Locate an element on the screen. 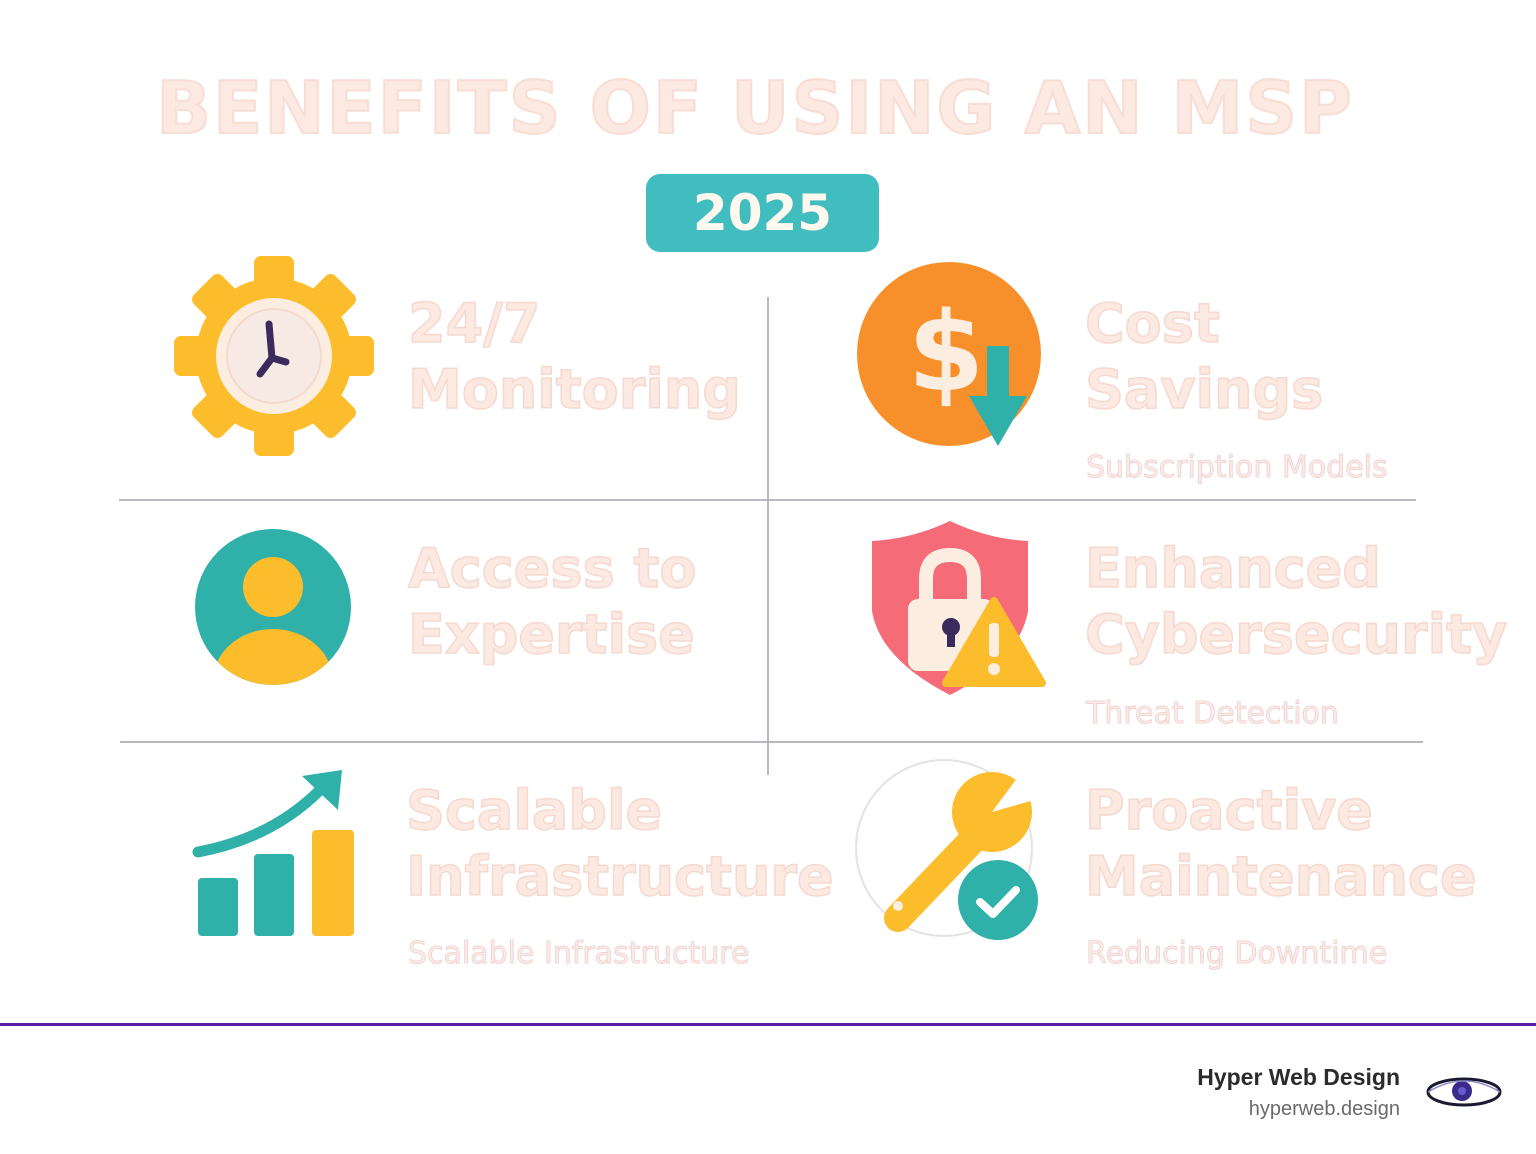 The width and height of the screenshot is (1536, 1154). brand-name: Hyper Web Design is located at coordinates (1298, 1077).